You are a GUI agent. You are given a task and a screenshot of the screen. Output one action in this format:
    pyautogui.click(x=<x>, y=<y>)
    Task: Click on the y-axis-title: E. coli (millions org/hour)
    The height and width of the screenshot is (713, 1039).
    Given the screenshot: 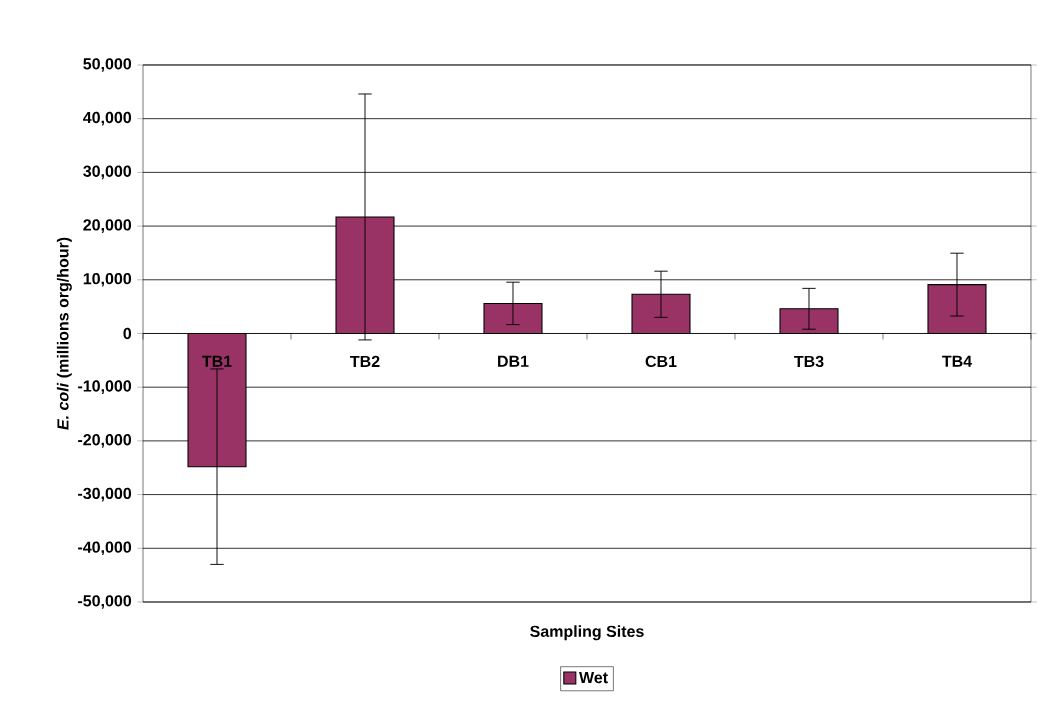 What is the action you would take?
    pyautogui.click(x=64, y=333)
    